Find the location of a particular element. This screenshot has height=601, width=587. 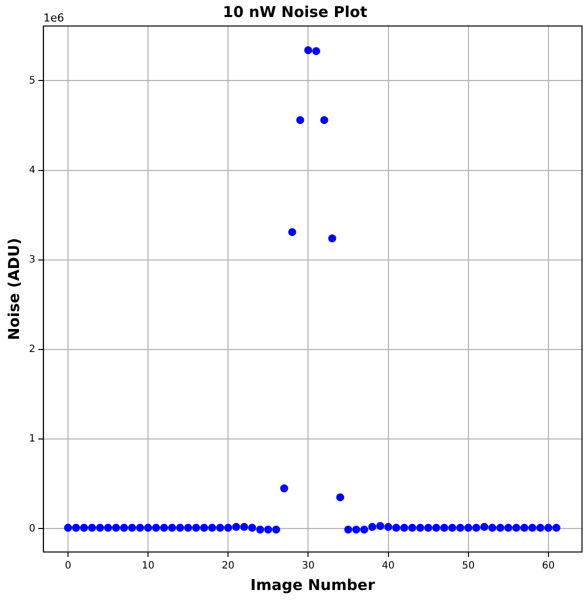

y-tick-label: 5 is located at coordinates (32, 80).